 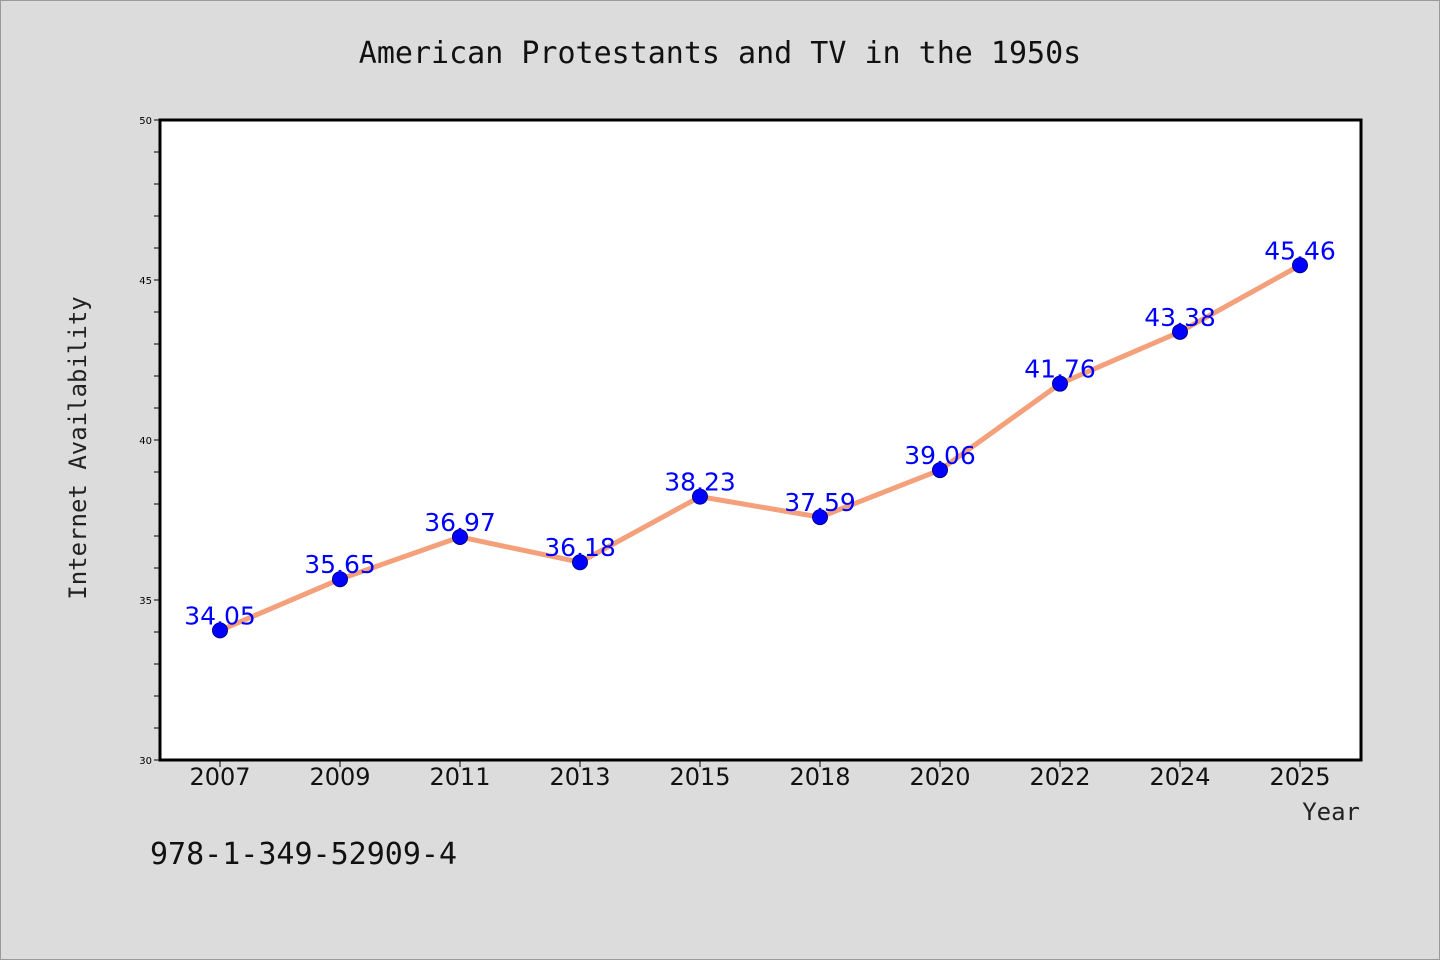 I want to click on x-tick-label: 2009, so click(x=339, y=777).